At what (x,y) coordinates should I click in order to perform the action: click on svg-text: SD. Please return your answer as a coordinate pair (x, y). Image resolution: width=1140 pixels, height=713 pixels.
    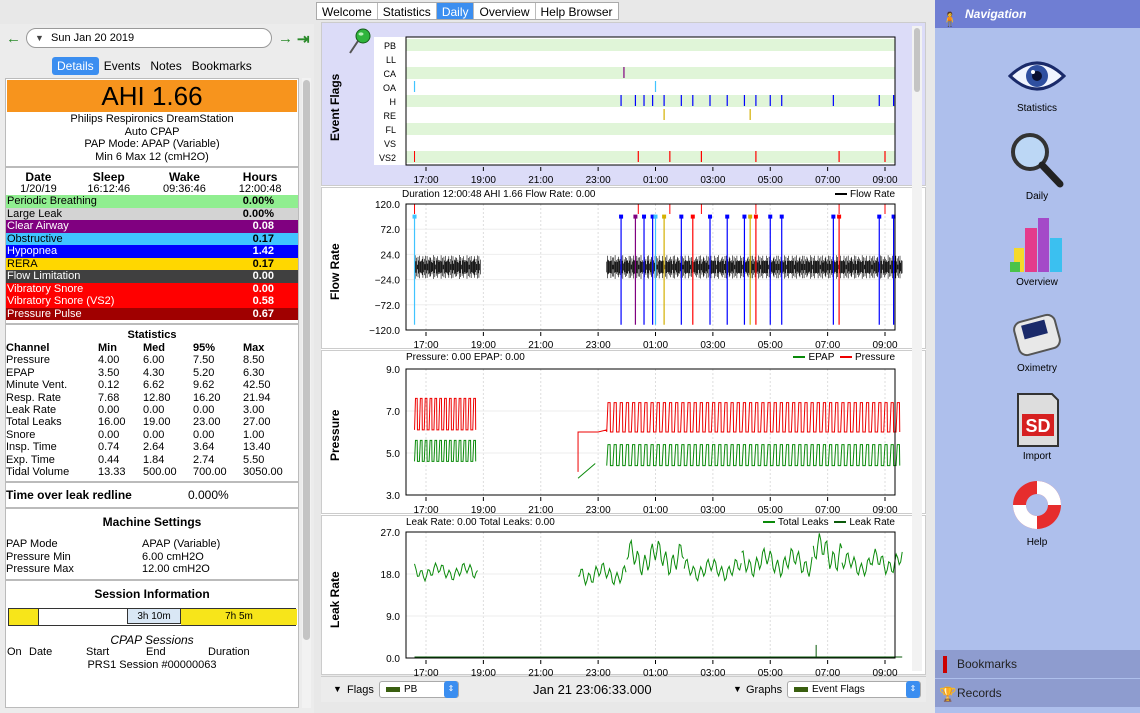
    Looking at the image, I should click on (1037, 426).